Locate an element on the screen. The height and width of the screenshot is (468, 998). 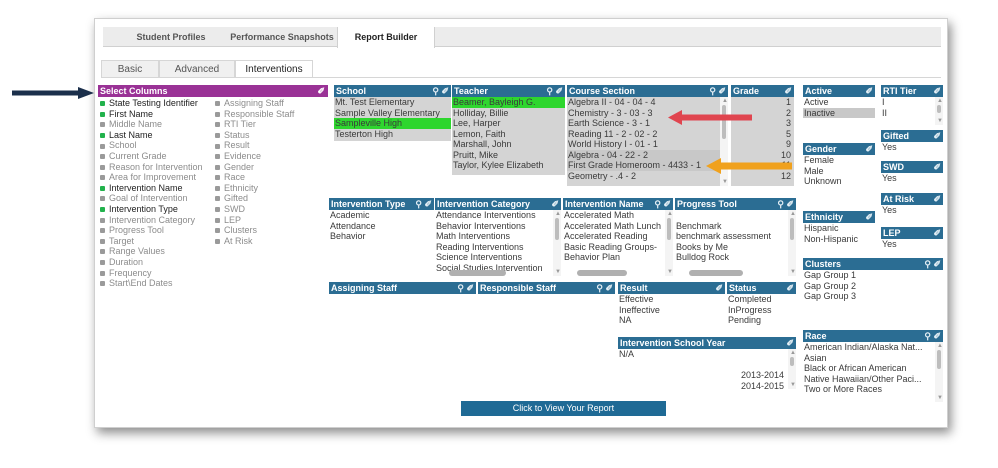
column-option: Intervention Category is located at coordinates (151, 220).